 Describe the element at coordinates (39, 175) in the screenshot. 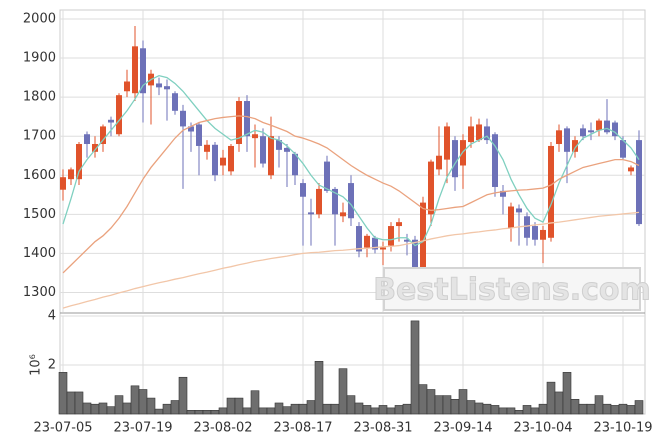

I see `y-tick-label: 1600` at that location.